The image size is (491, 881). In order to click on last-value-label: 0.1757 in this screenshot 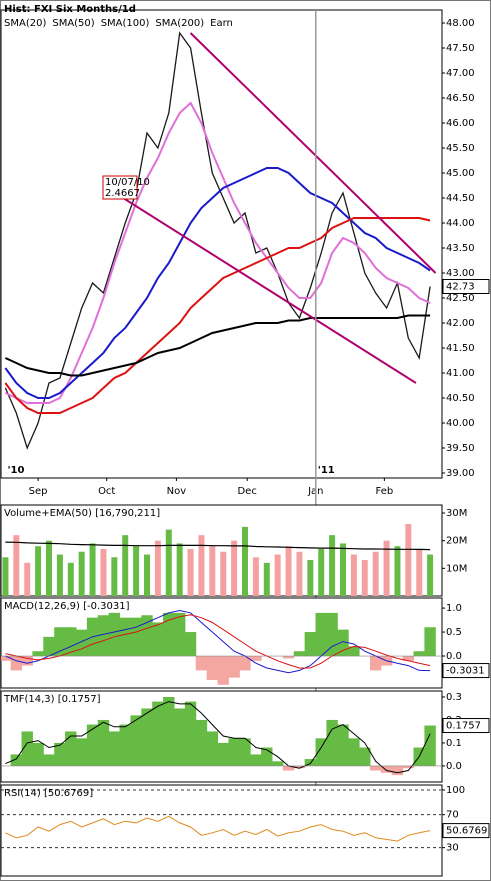, I will do `click(463, 726)`.